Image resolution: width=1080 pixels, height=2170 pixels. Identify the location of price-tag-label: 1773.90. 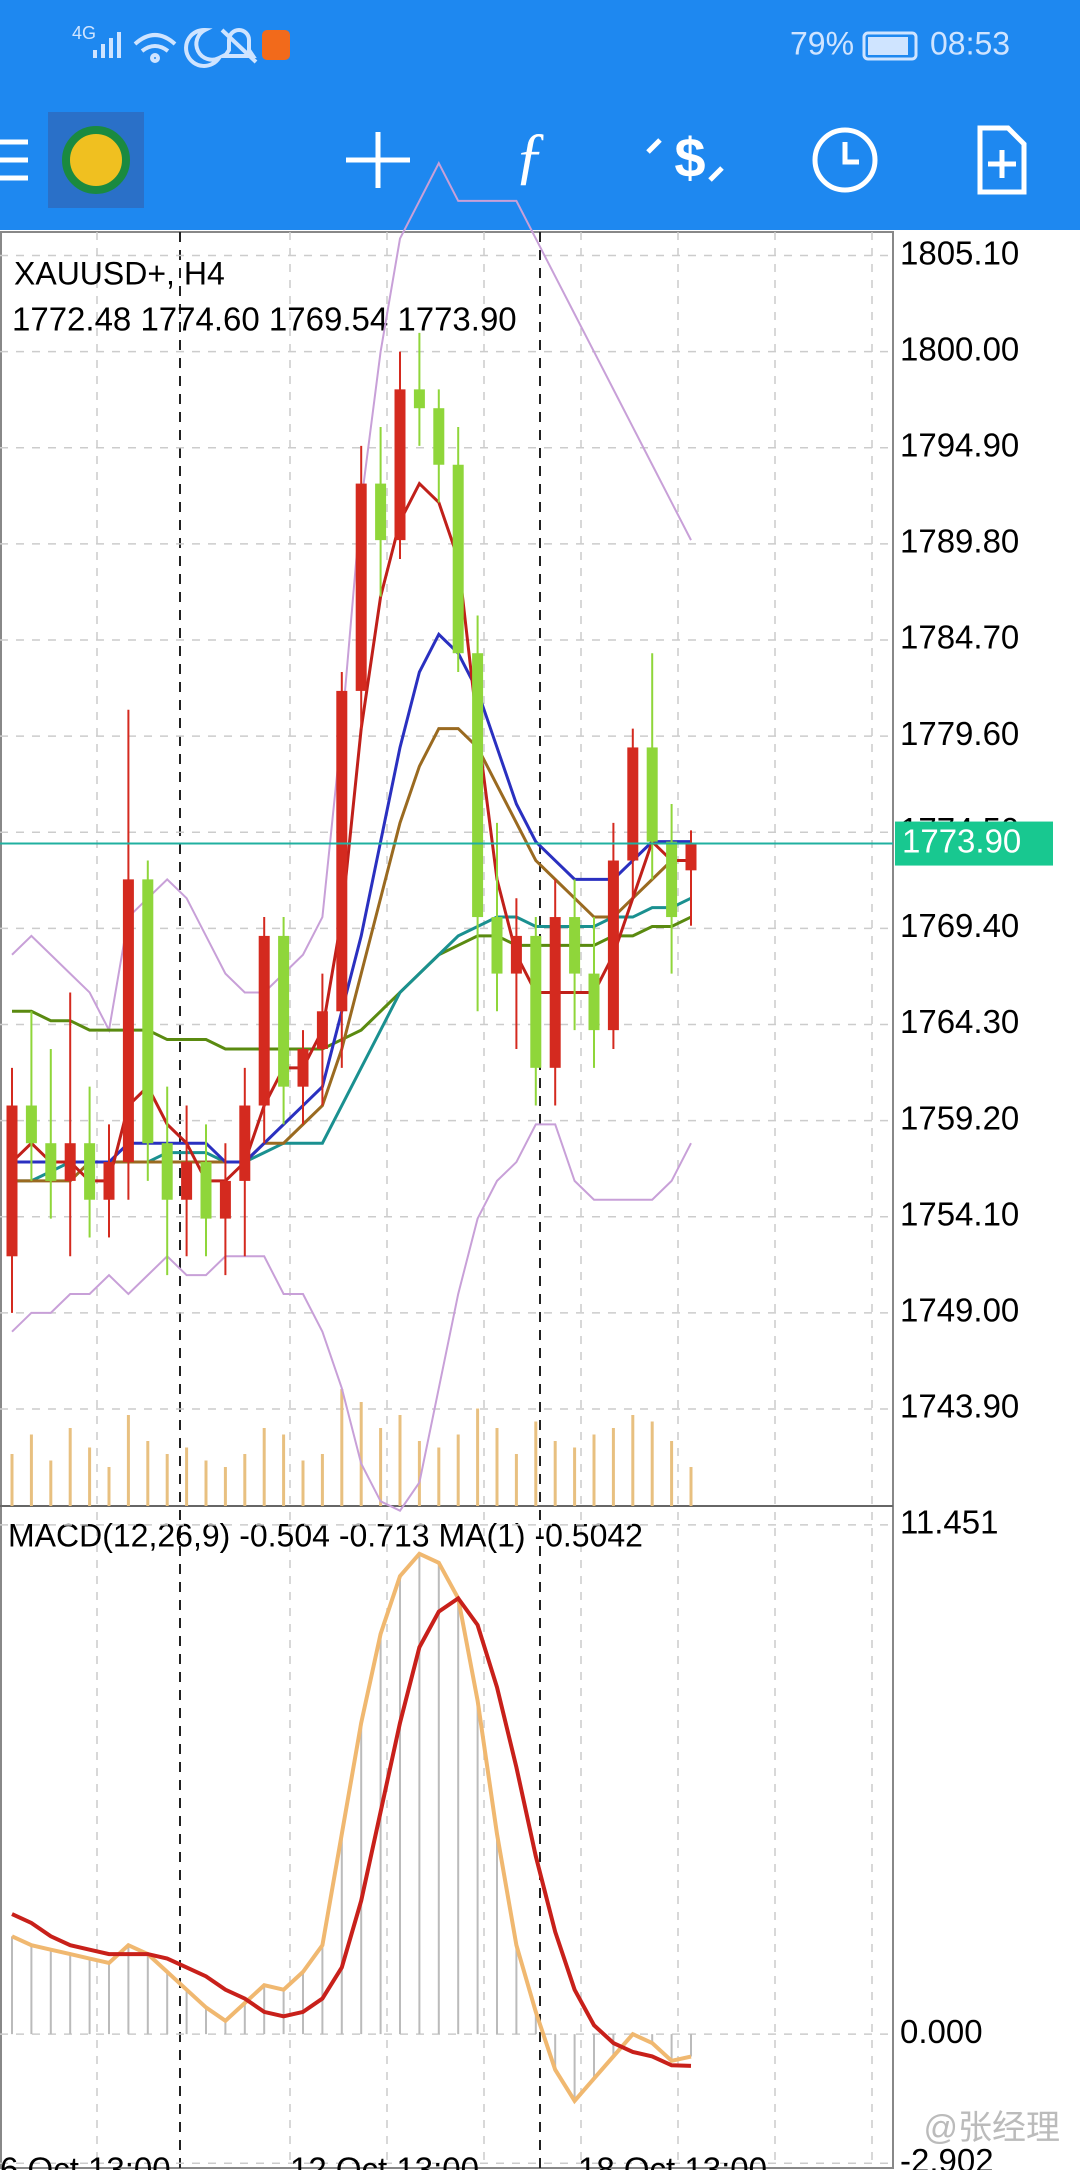
(961, 840).